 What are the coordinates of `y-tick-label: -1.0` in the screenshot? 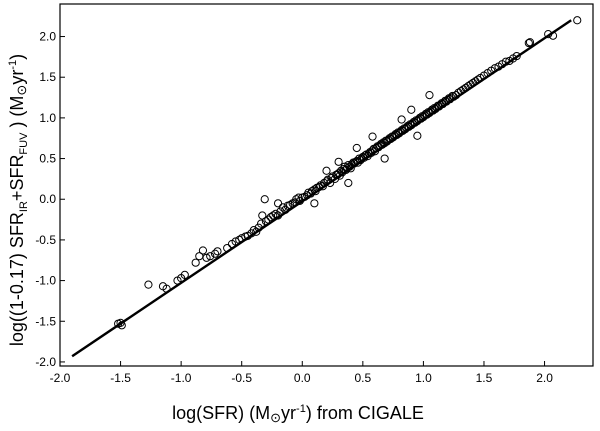 It's located at (45, 281).